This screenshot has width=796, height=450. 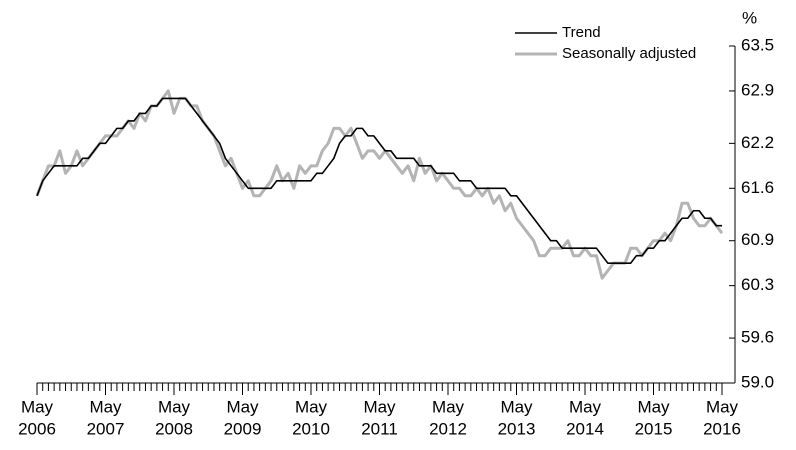 What do you see at coordinates (37, 428) in the screenshot?
I see `x-tick-label: 2006` at bounding box center [37, 428].